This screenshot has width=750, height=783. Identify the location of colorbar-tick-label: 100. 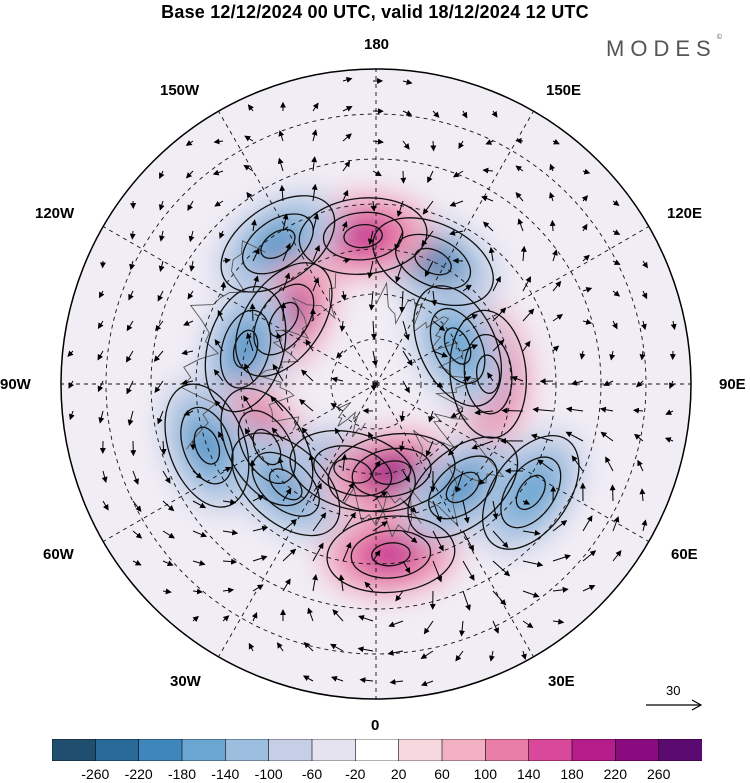
(485, 774).